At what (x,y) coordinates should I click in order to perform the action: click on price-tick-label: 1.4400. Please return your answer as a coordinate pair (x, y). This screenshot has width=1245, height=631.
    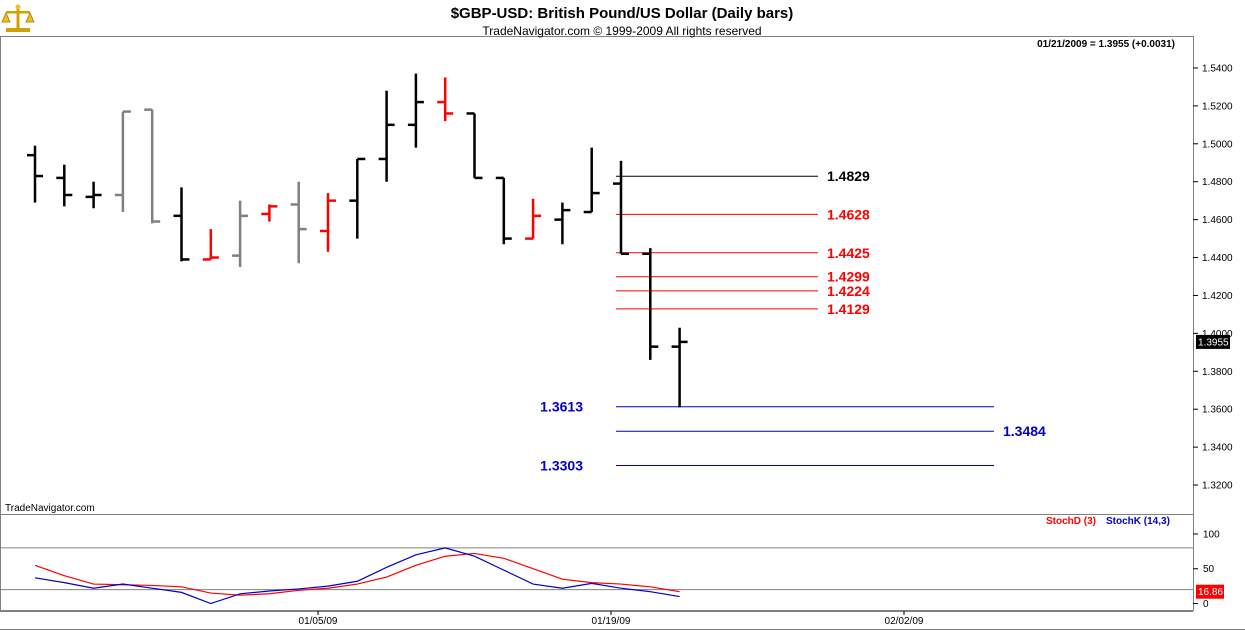
    Looking at the image, I should click on (1217, 258).